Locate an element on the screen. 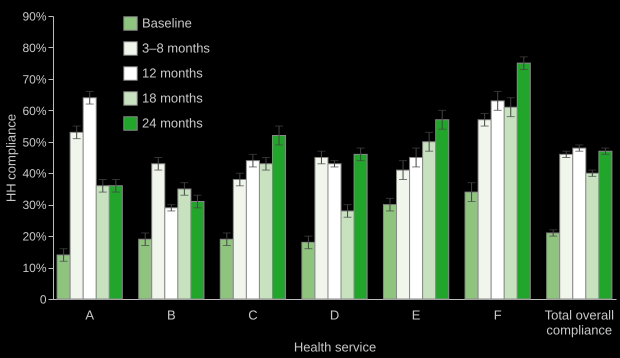 This screenshot has height=358, width=620. y-tick-label: 0 is located at coordinates (43, 299).